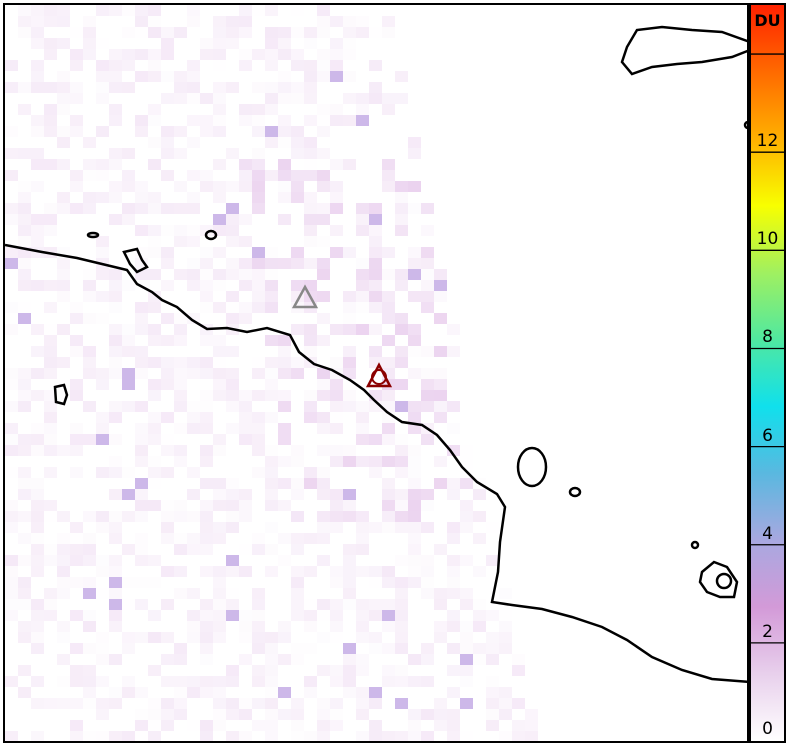 The width and height of the screenshot is (788, 746). I want to click on island-top-right, so click(683, 50).